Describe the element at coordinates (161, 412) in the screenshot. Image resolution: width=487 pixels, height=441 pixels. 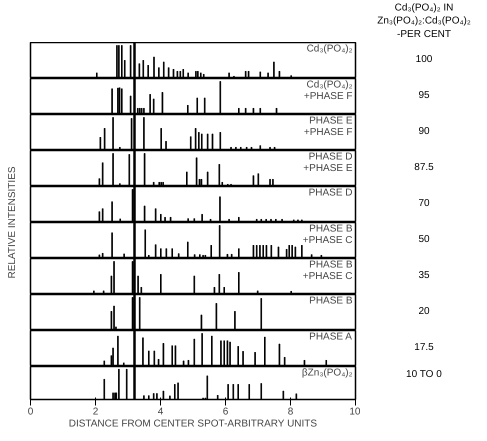
I see `x-tick-label: 4` at that location.